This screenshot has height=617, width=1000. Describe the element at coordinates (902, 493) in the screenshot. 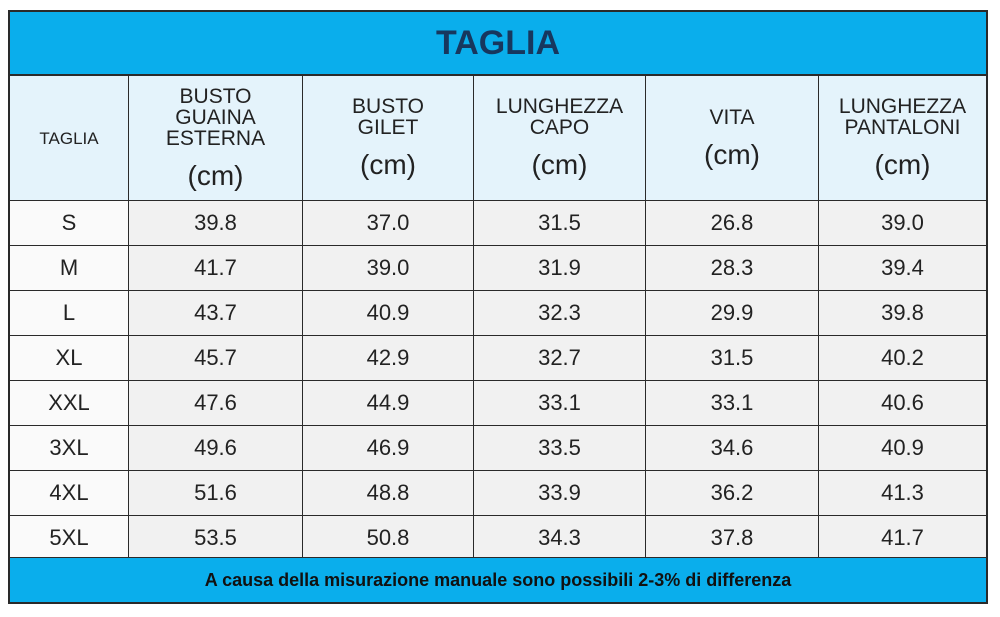

I see `value-cell: 41.3` at that location.